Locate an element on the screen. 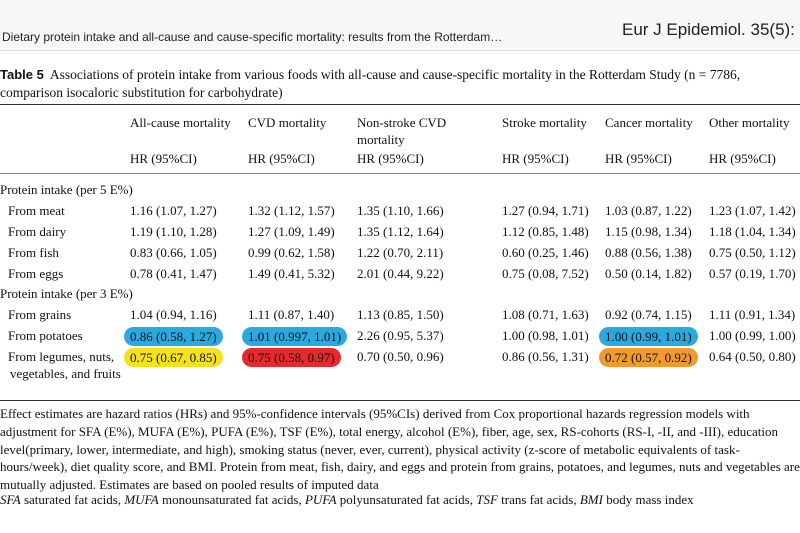 Image resolution: width=800 pixels, height=533 pixels. table-cell: 0.86 (0.58, 1.27) is located at coordinates (173, 336).